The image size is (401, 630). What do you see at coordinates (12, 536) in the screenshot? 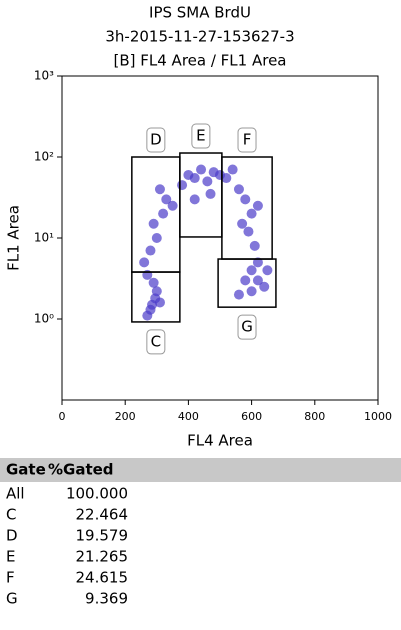
I see `gate-name: D` at bounding box center [12, 536].